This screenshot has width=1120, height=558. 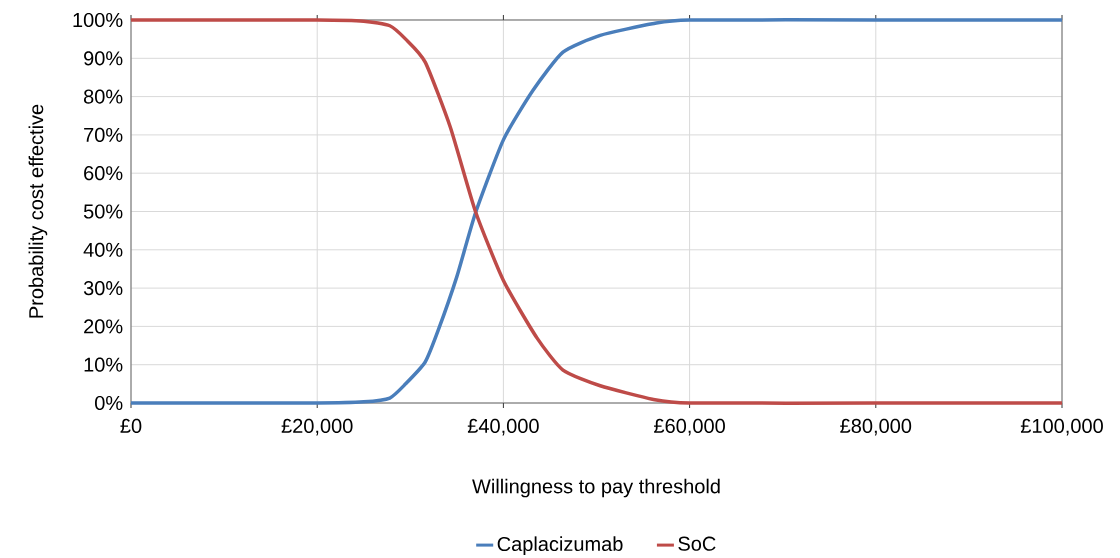 I want to click on y-tick-label: 20%, so click(x=103, y=326).